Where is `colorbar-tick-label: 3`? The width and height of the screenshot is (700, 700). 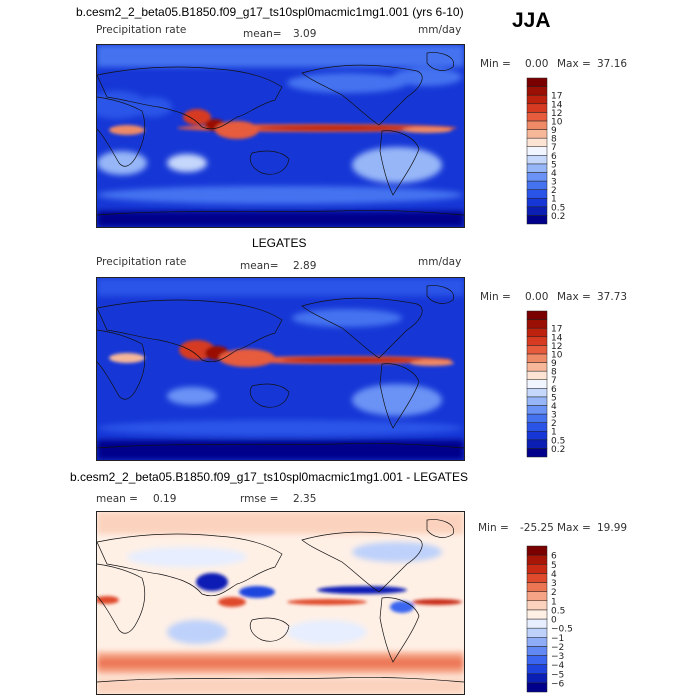 colorbar-tick-label: 3 is located at coordinates (554, 416).